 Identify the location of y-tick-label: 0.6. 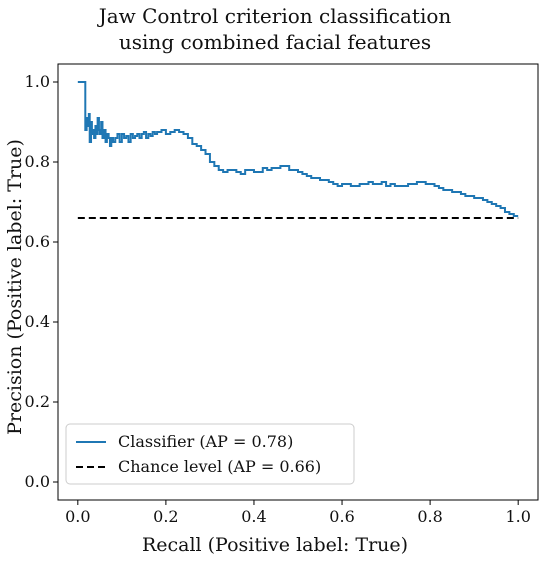
(37, 241).